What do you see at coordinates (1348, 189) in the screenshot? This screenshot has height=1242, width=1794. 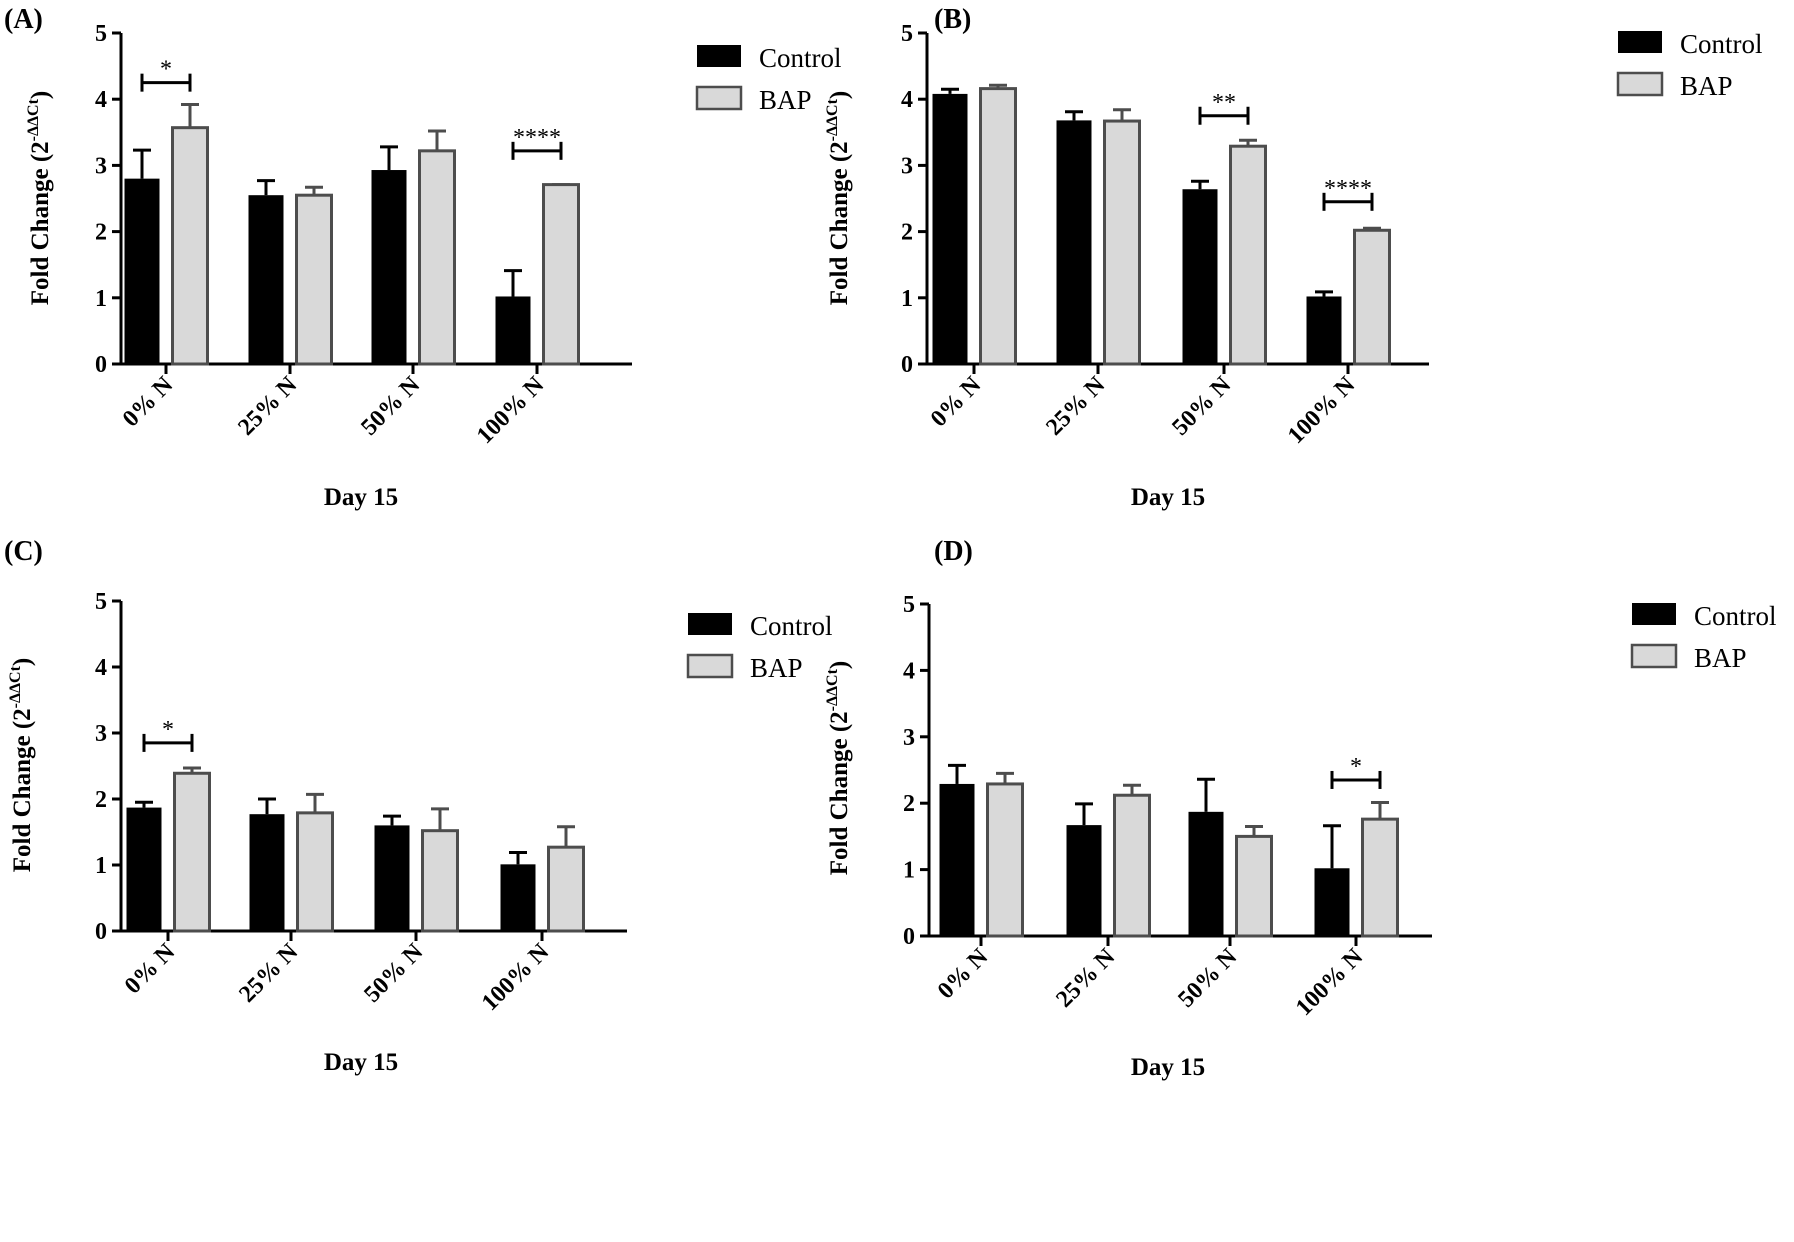 I see `significance-label: ****` at bounding box center [1348, 189].